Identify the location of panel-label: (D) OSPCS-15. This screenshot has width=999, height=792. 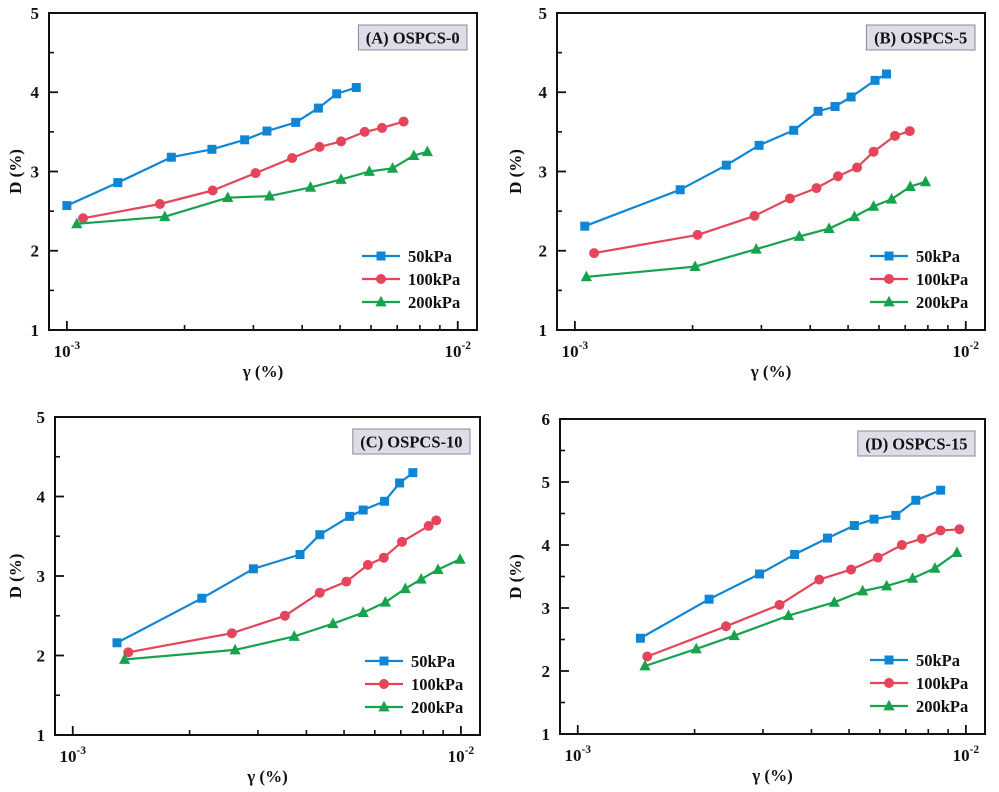
(916, 444).